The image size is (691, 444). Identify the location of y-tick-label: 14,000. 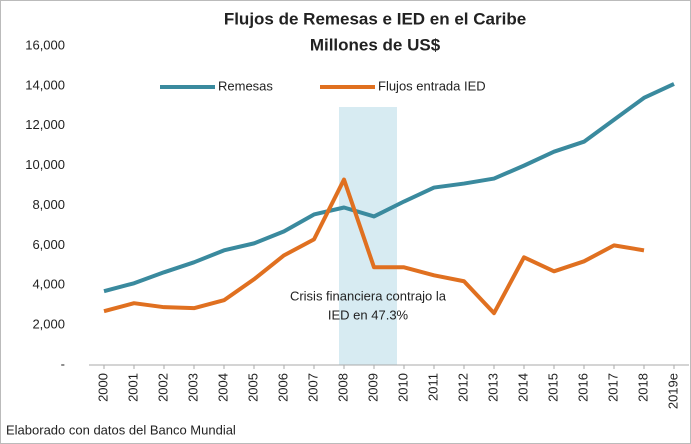
(45, 84).